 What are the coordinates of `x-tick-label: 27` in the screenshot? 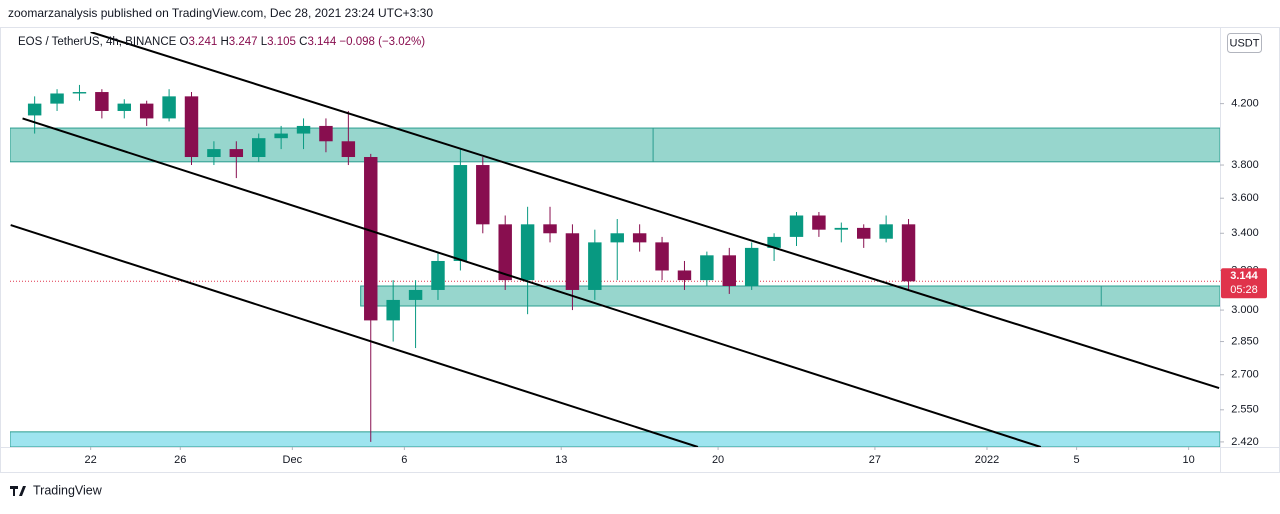 It's located at (875, 460).